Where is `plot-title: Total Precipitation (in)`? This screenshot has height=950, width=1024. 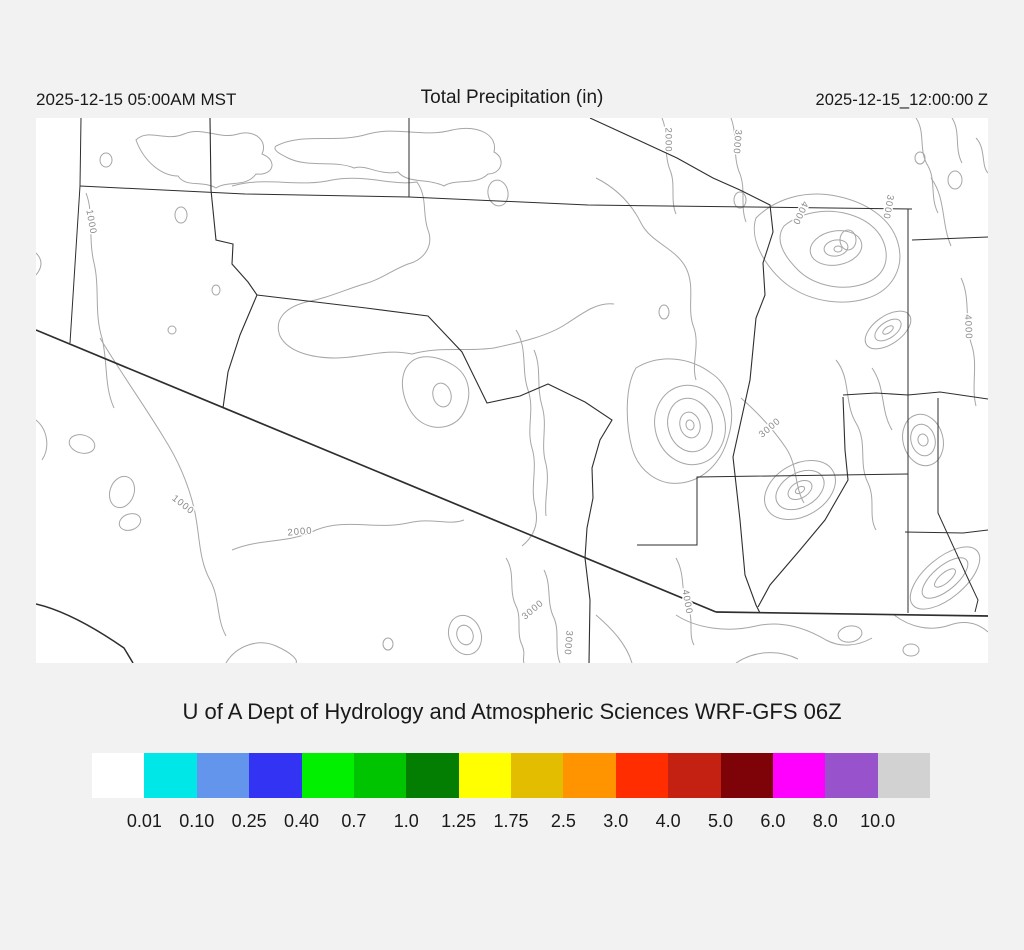 plot-title: Total Precipitation (in) is located at coordinates (512, 97).